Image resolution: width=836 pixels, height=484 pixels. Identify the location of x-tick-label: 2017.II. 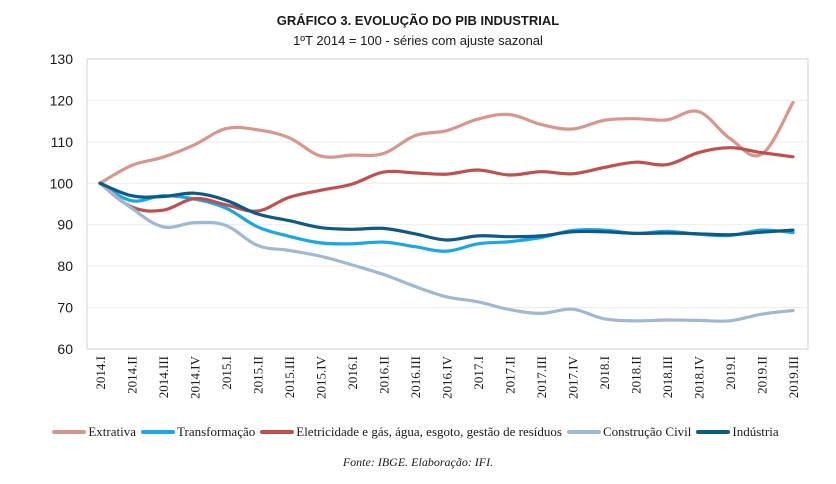
(510, 375).